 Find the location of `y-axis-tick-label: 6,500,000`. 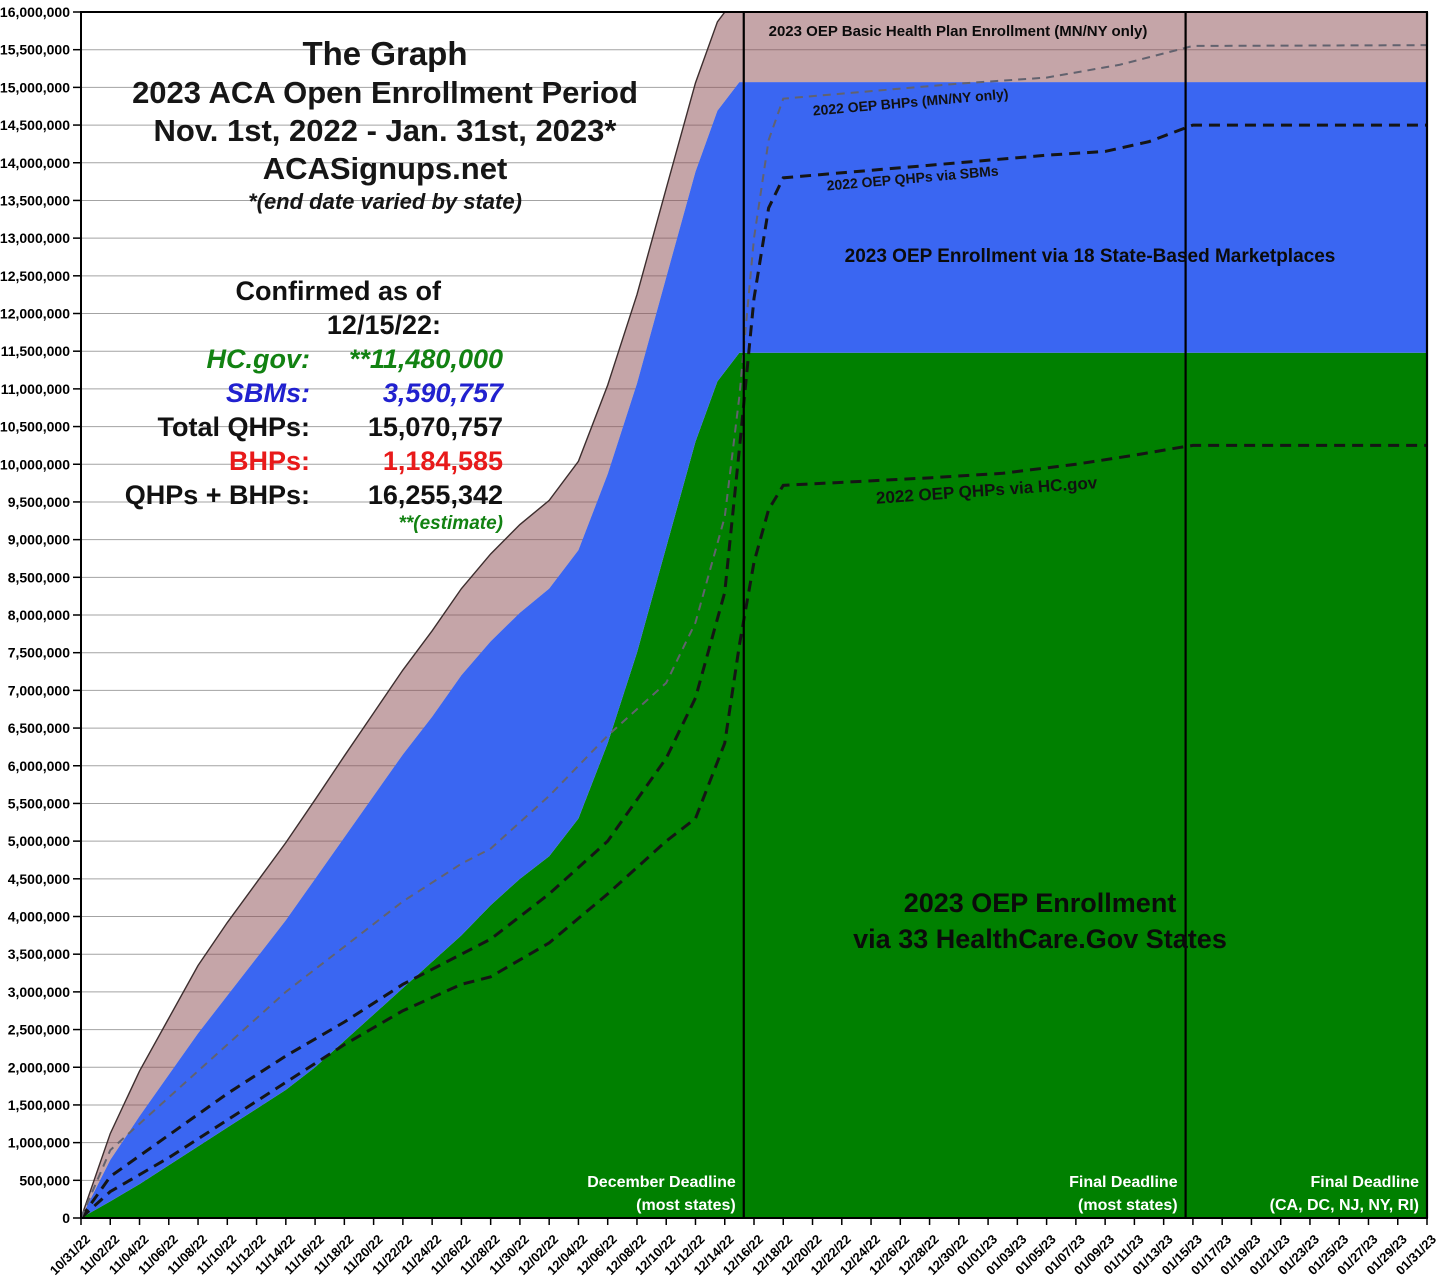

y-axis-tick-label: 6,500,000 is located at coordinates (39, 728).